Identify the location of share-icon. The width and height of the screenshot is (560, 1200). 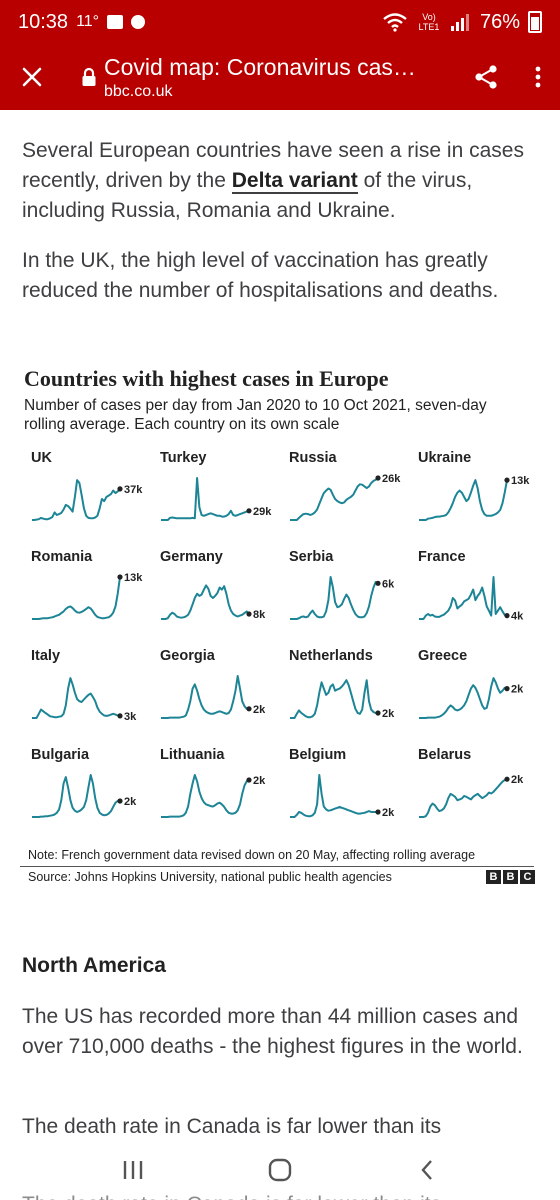
(486, 77).